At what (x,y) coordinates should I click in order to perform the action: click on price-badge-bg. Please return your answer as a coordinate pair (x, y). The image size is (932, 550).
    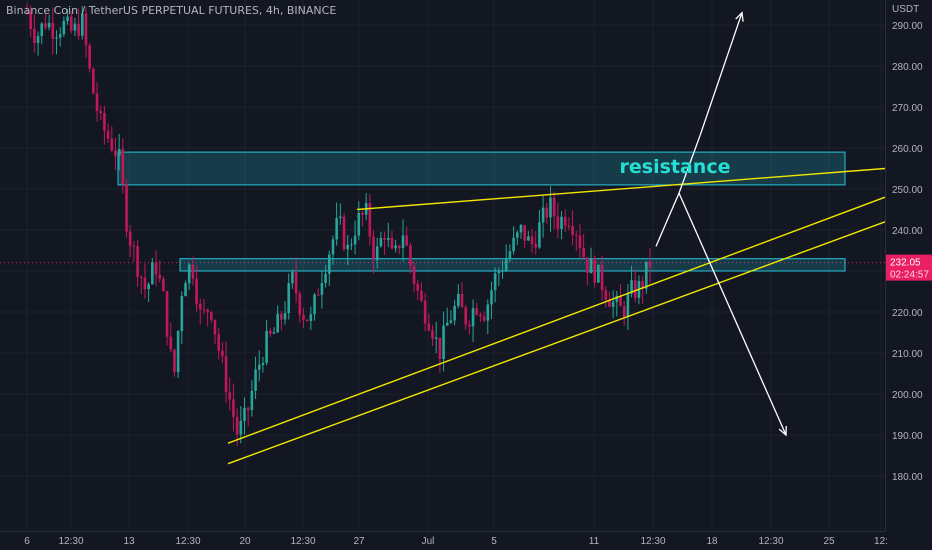
    Looking at the image, I should click on (909, 267).